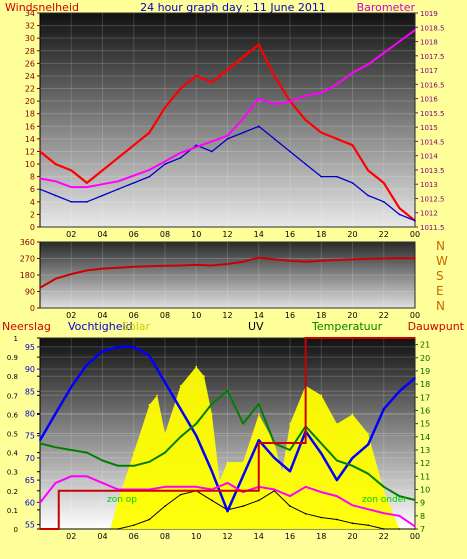  I want to click on barometer-axis-tick-label: 1016.5, so click(432, 85).